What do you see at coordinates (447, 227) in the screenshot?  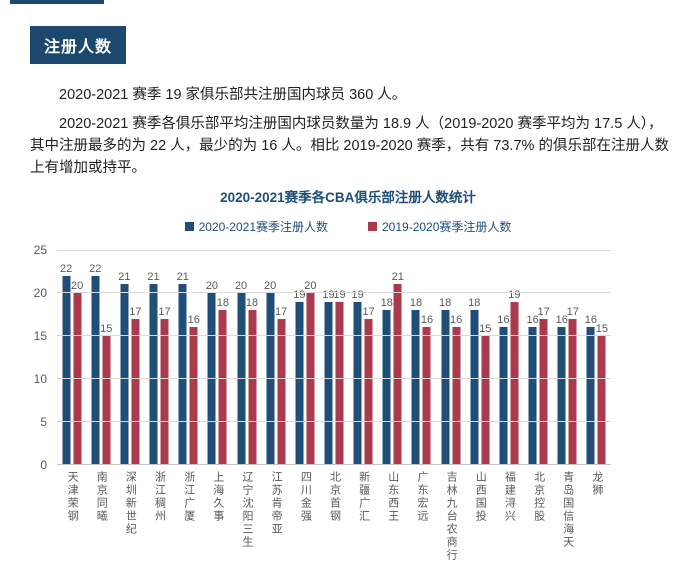 I see `legend-label: 2019-2020赛季注册人数` at bounding box center [447, 227].